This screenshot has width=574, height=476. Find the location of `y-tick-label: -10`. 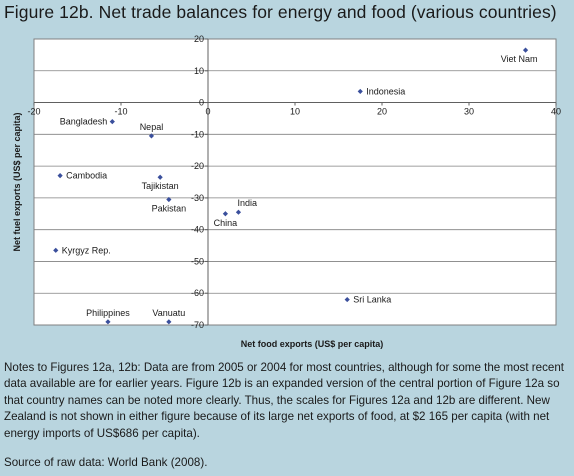

y-tick-label: -10 is located at coordinates (197, 134).